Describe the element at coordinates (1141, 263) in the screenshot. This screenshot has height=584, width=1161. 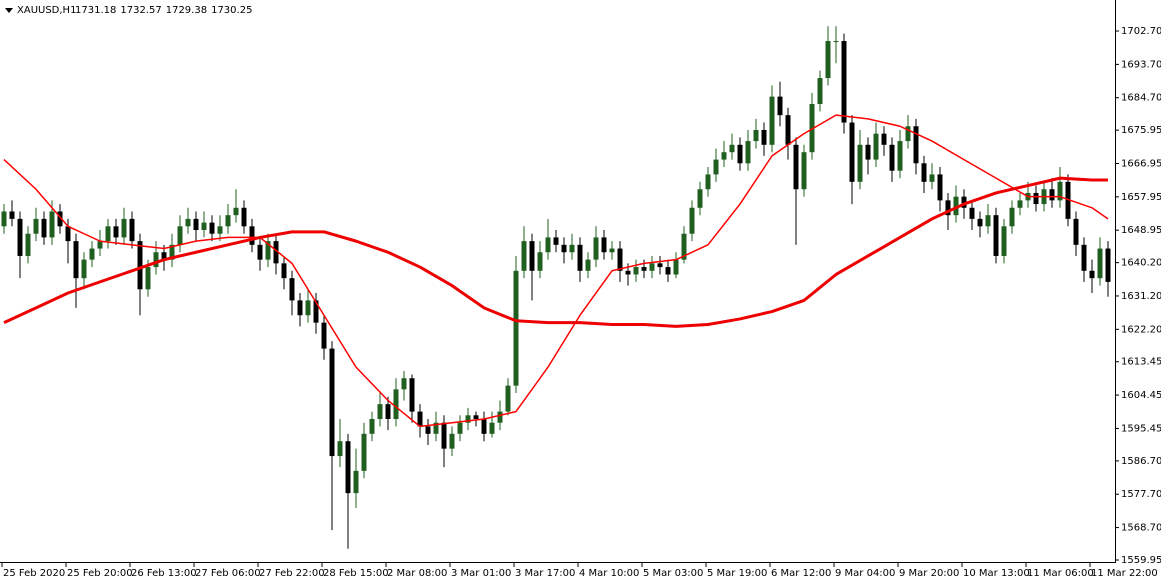
I see `y-tick-label: 1640.20` at that location.